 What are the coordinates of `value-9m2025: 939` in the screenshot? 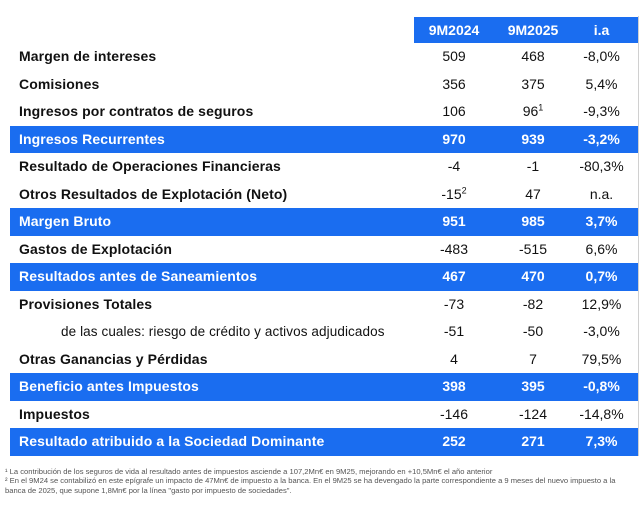 It's located at (533, 140).